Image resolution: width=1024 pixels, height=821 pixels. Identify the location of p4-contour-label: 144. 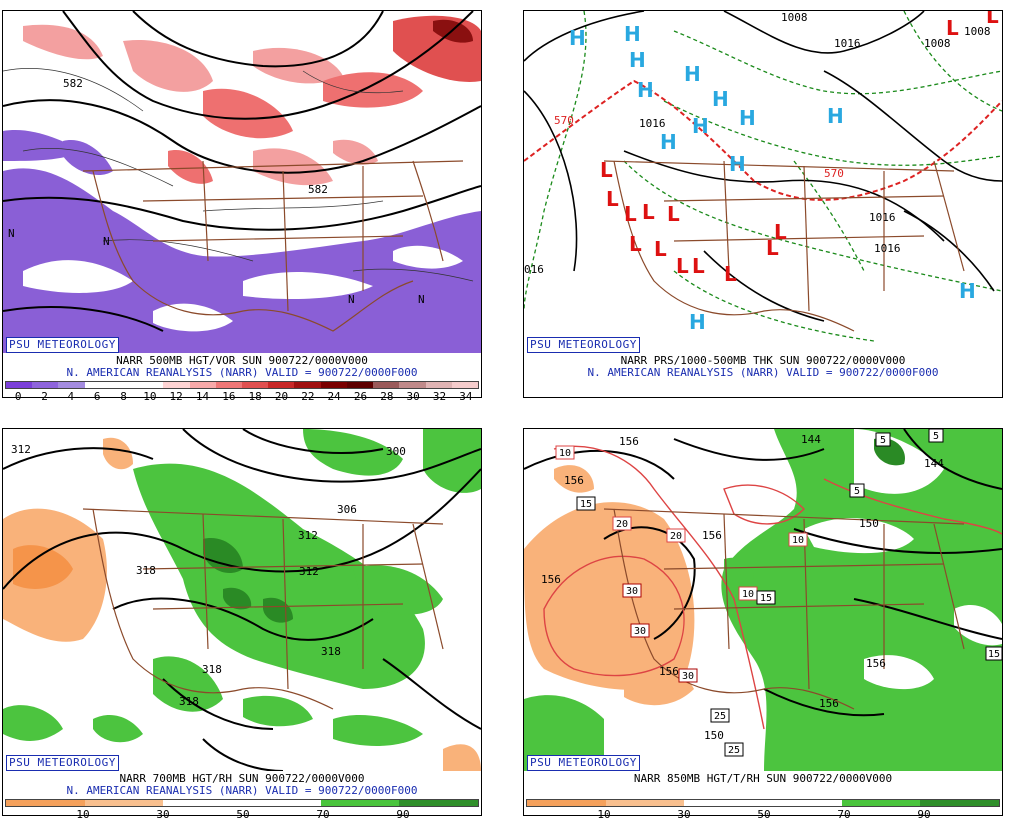
(934, 463).